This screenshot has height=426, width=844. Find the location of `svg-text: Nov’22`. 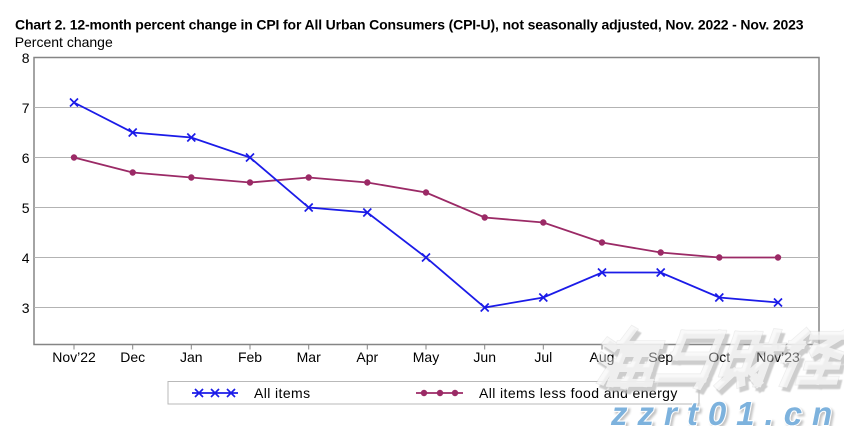

svg-text: Nov’22 is located at coordinates (74, 357).